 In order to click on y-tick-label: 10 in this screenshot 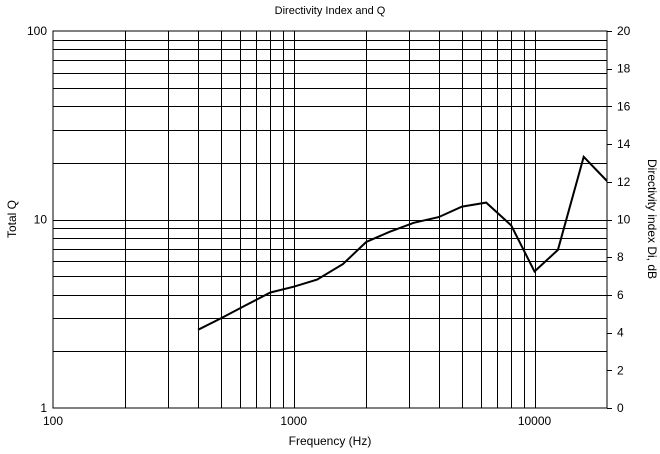, I will do `click(41, 220)`.